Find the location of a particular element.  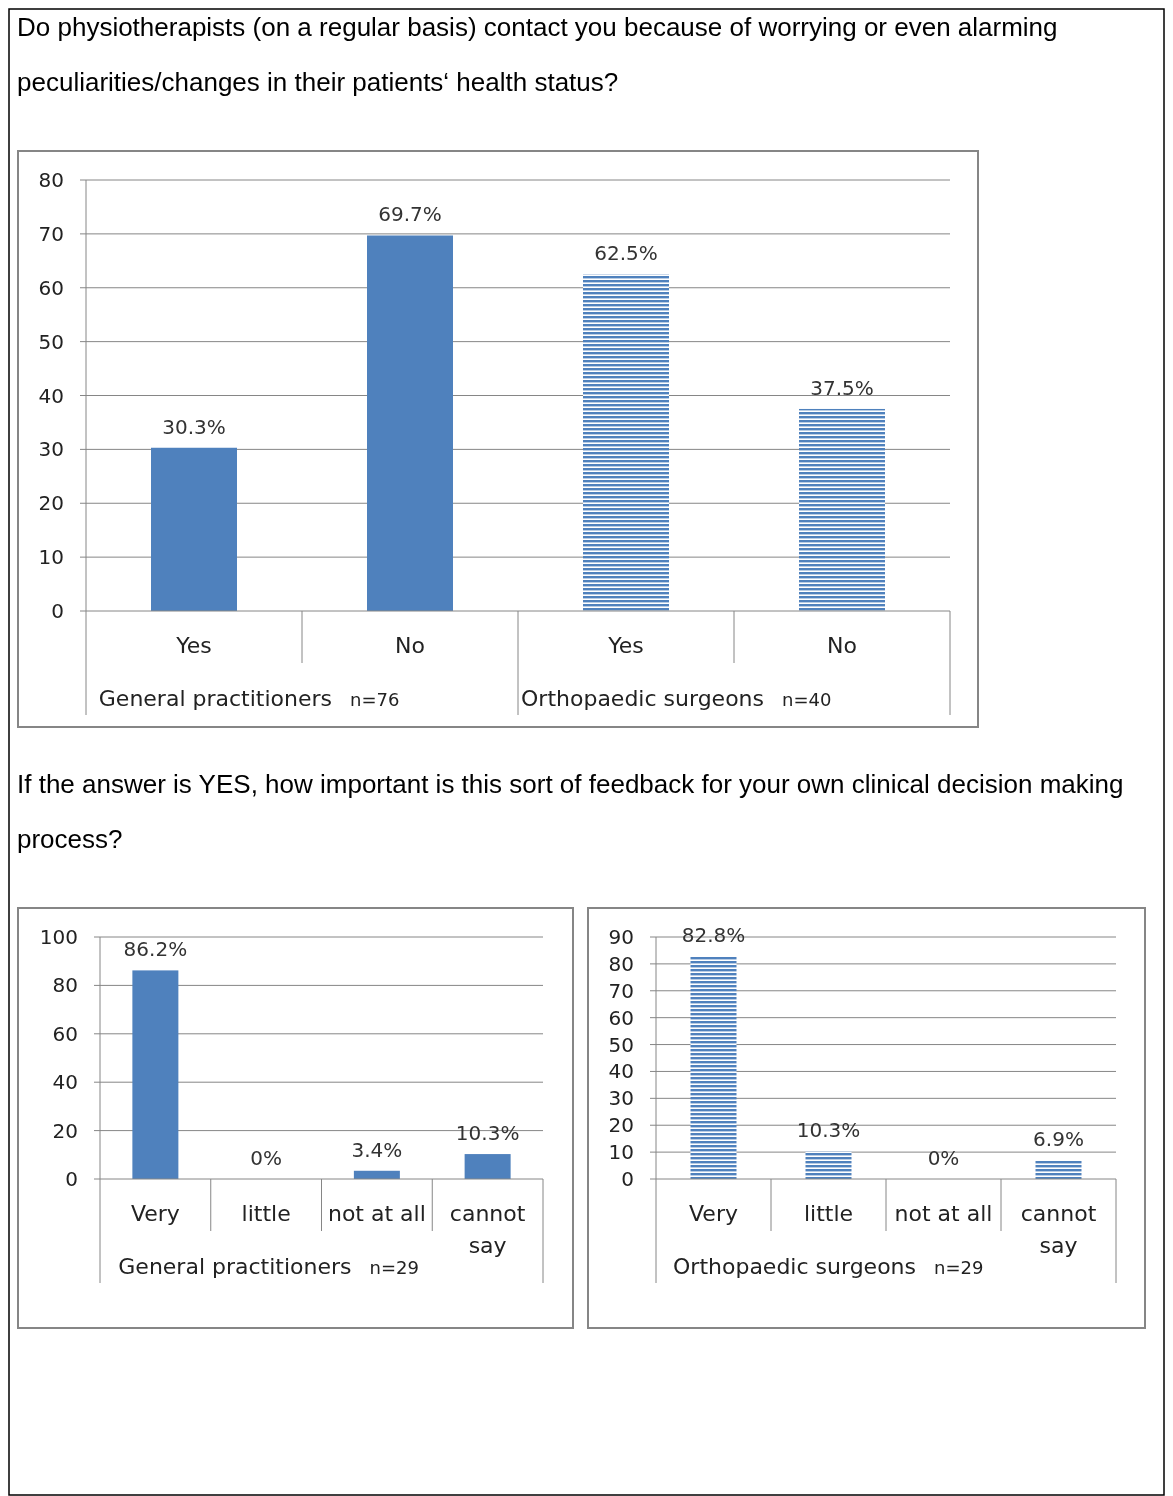

text: n=40 is located at coordinates (807, 699).